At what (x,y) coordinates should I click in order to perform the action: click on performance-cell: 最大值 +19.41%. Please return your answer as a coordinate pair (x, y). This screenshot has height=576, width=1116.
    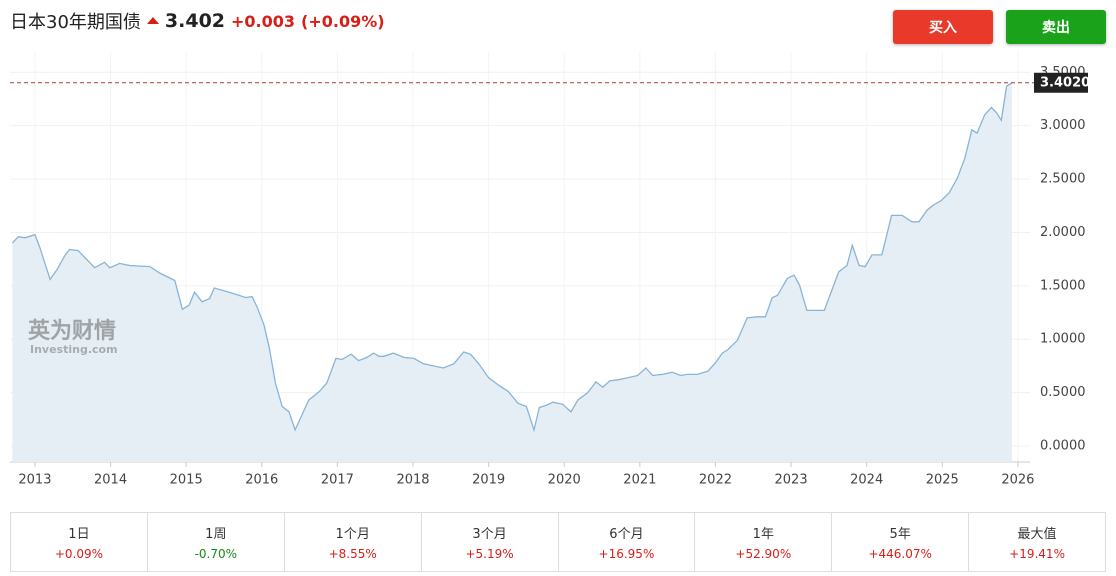
    Looking at the image, I should click on (1036, 542).